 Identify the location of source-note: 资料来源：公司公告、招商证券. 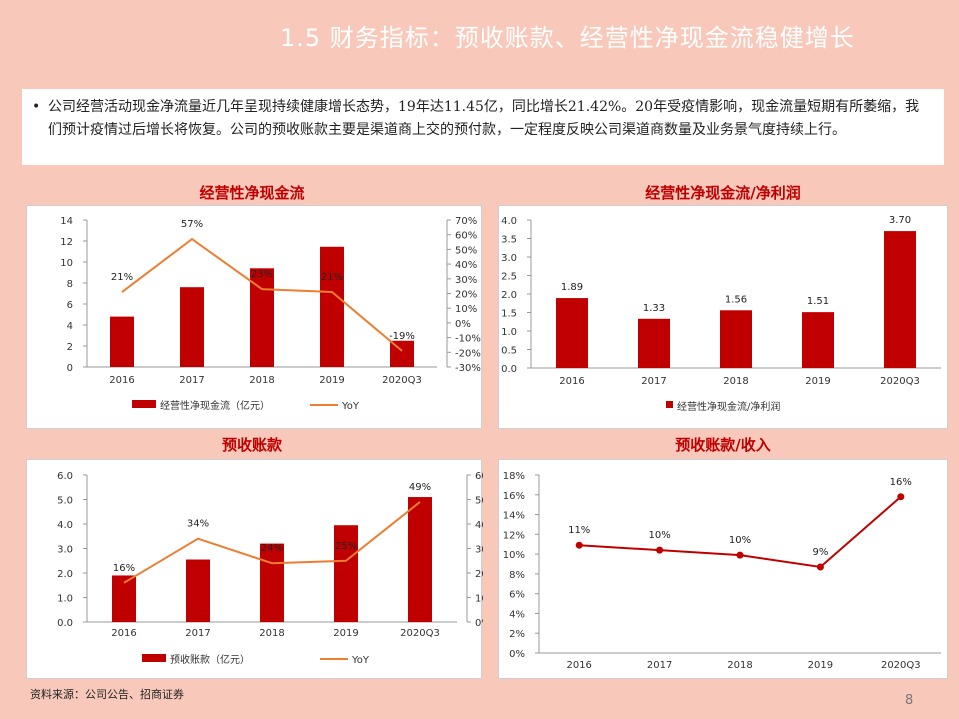
(107, 694).